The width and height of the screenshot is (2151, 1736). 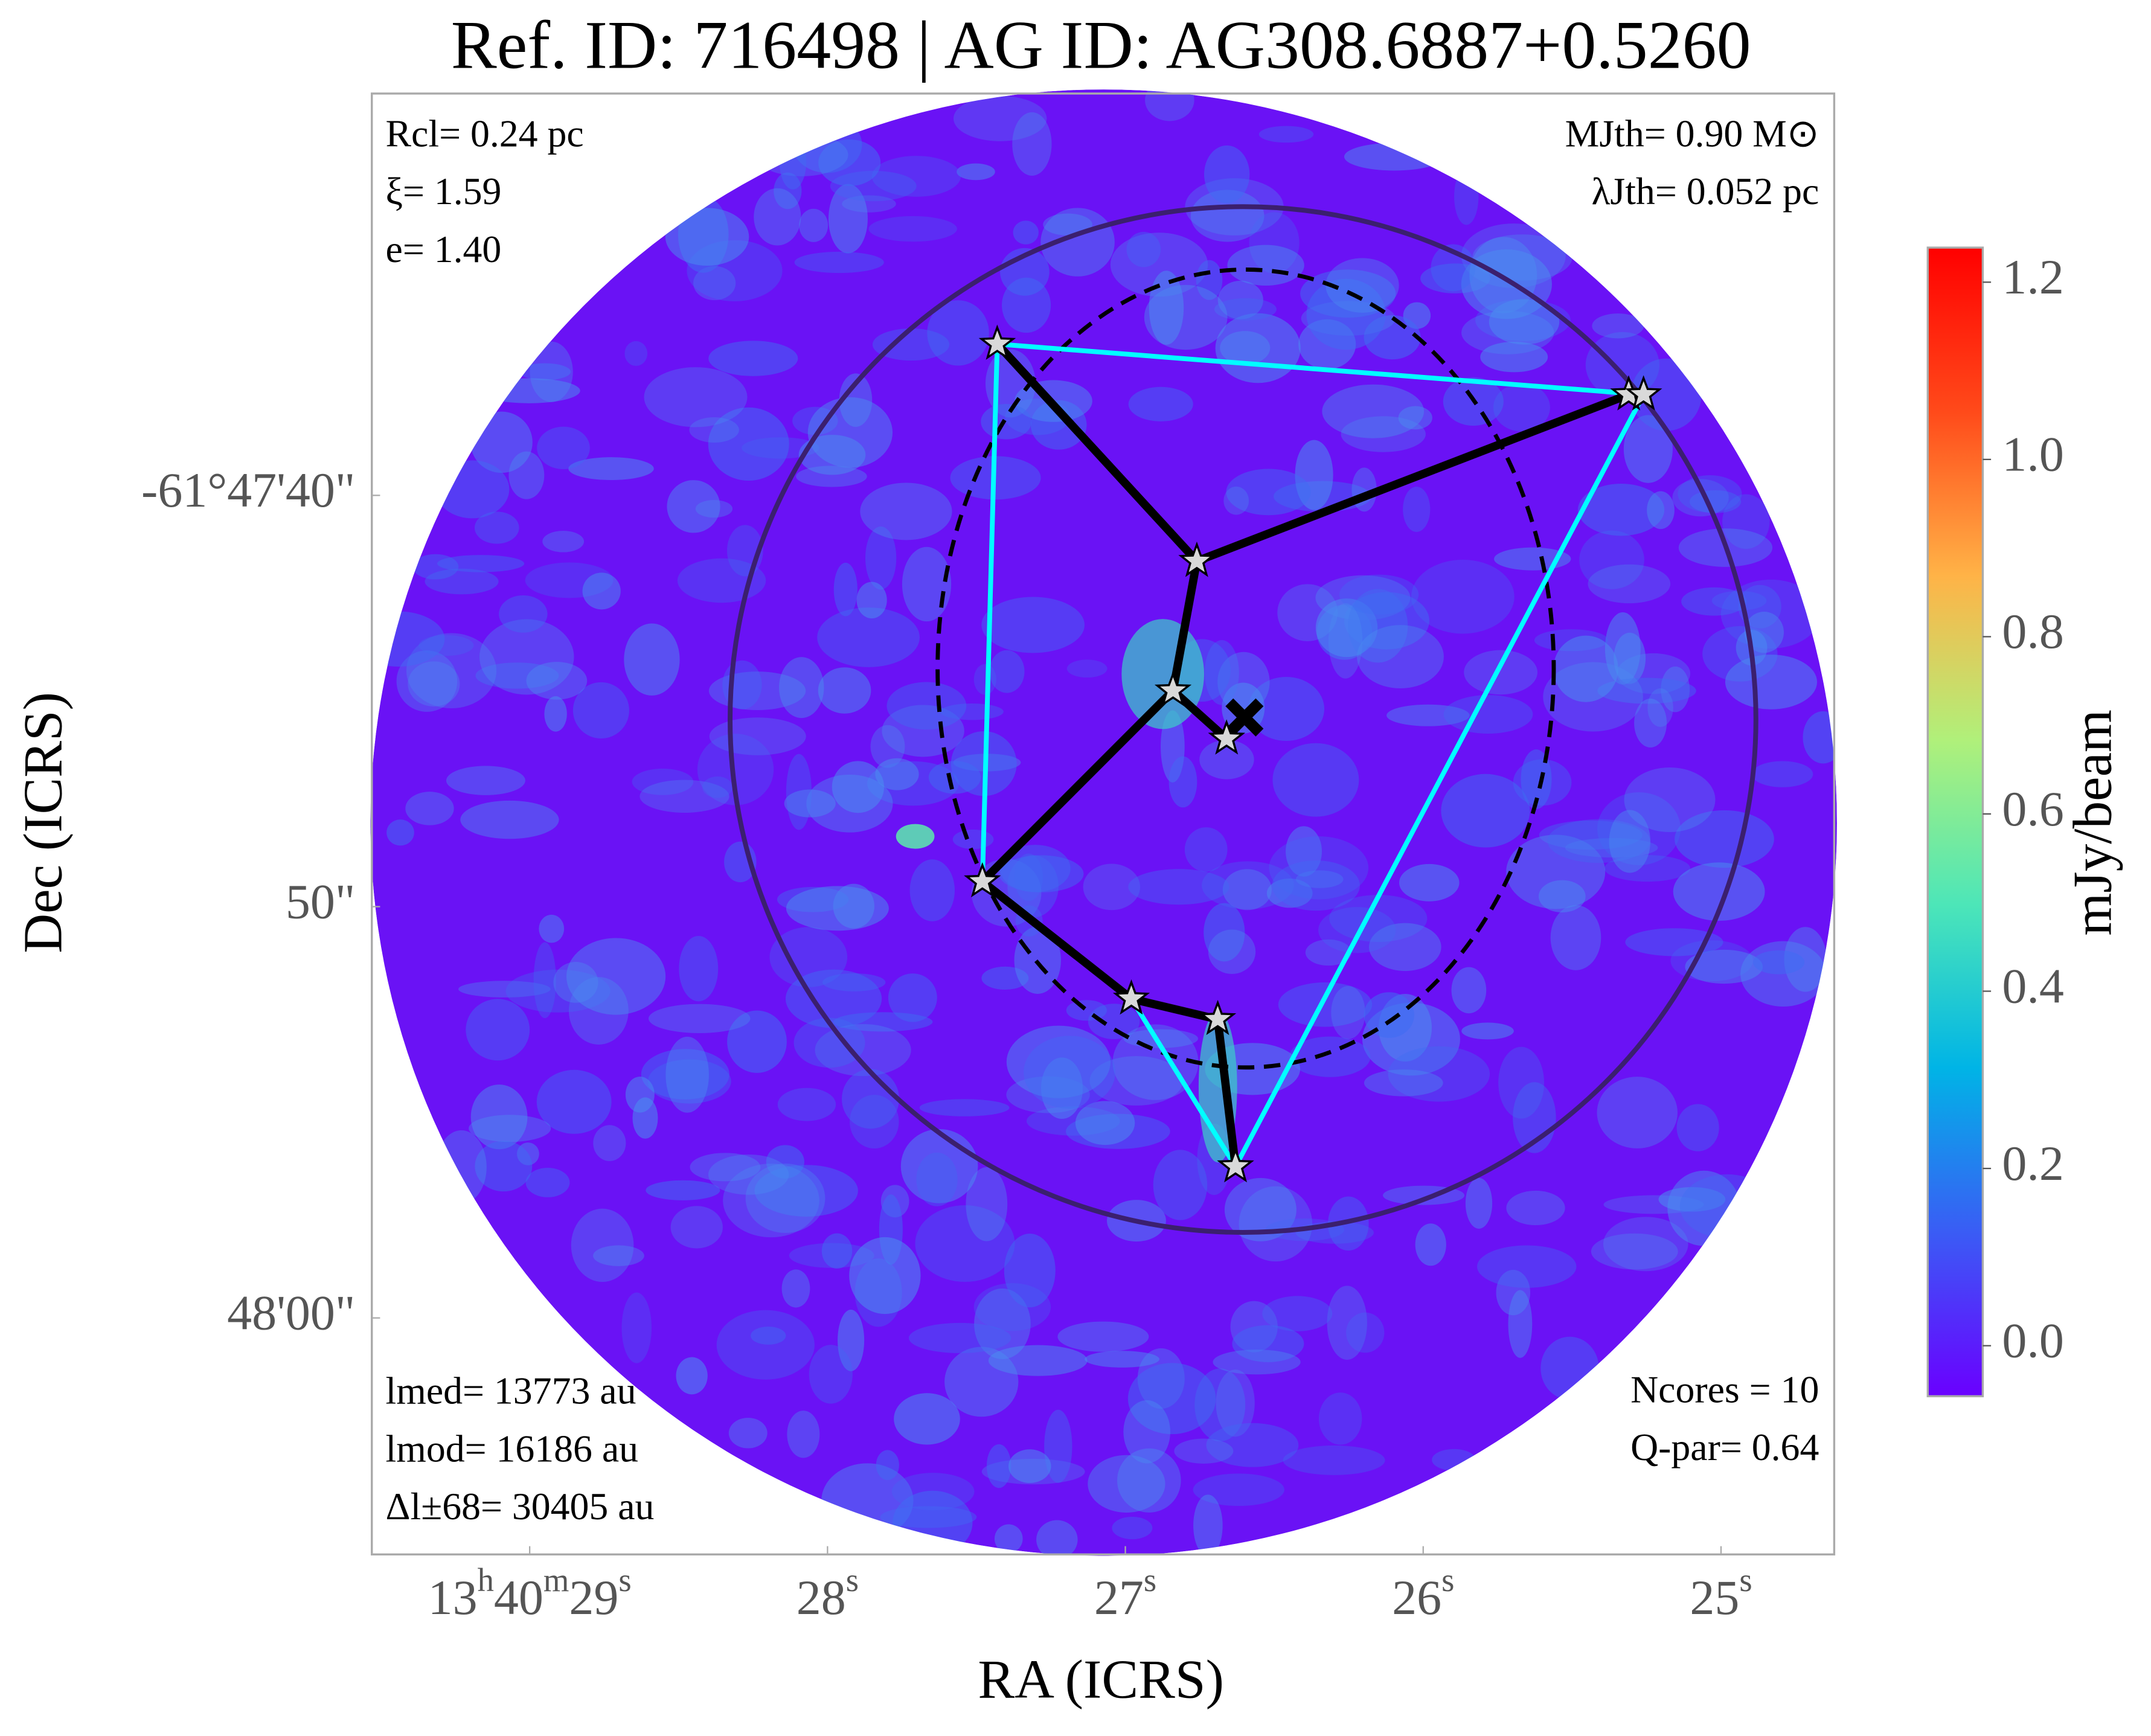 What do you see at coordinates (1423, 1593) in the screenshot?
I see `x-tick-label: 26s` at bounding box center [1423, 1593].